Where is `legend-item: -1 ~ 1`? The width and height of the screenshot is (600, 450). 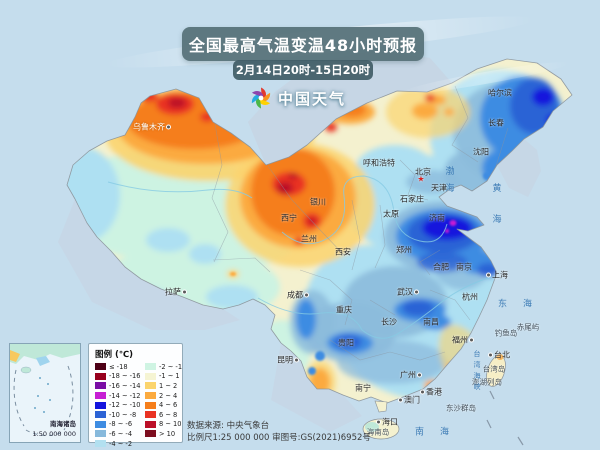
legend-item: -1 ~ 1 is located at coordinates (164, 377).